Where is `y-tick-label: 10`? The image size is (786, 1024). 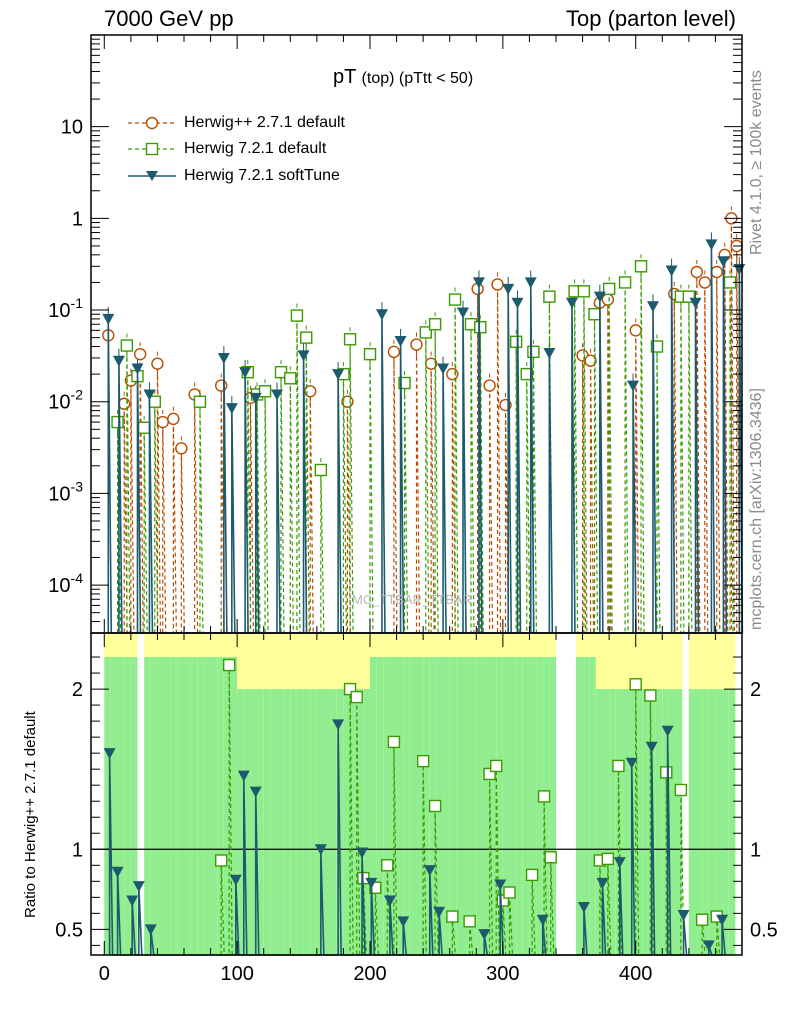 y-tick-label: 10 is located at coordinates (72, 128).